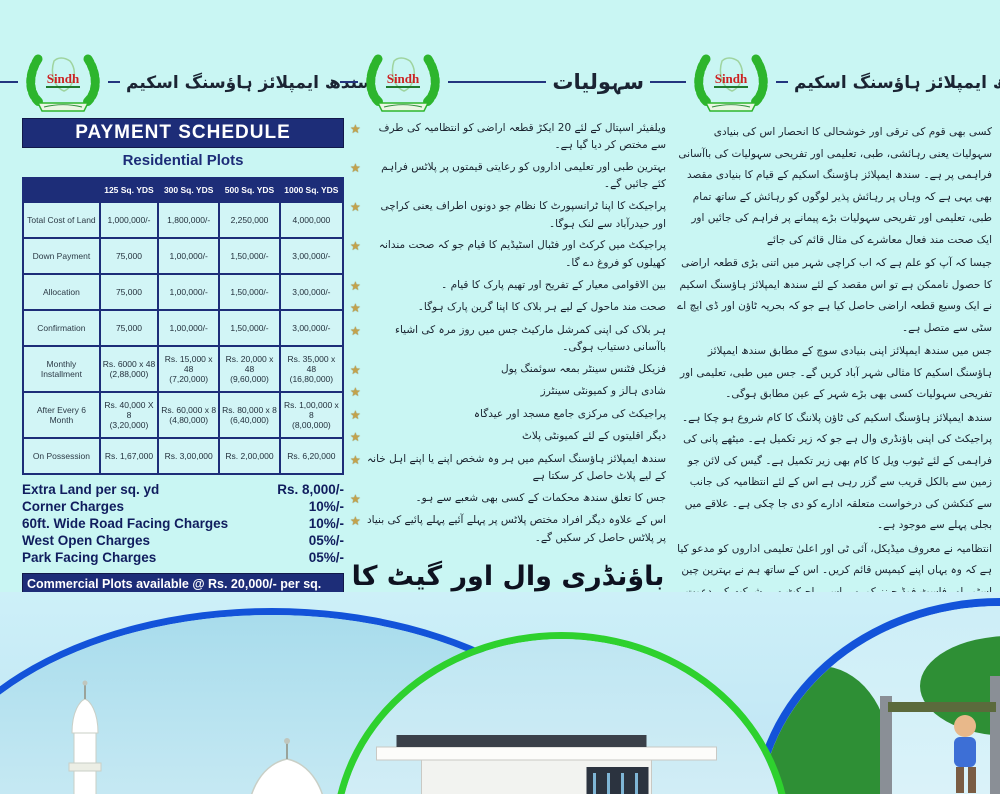 This screenshot has width=1000, height=794. Describe the element at coordinates (583, 368) in the screenshot. I see `facility-text: فزیکل فٹنس سینٹر بمعہ سوئمنگ پول` at that location.